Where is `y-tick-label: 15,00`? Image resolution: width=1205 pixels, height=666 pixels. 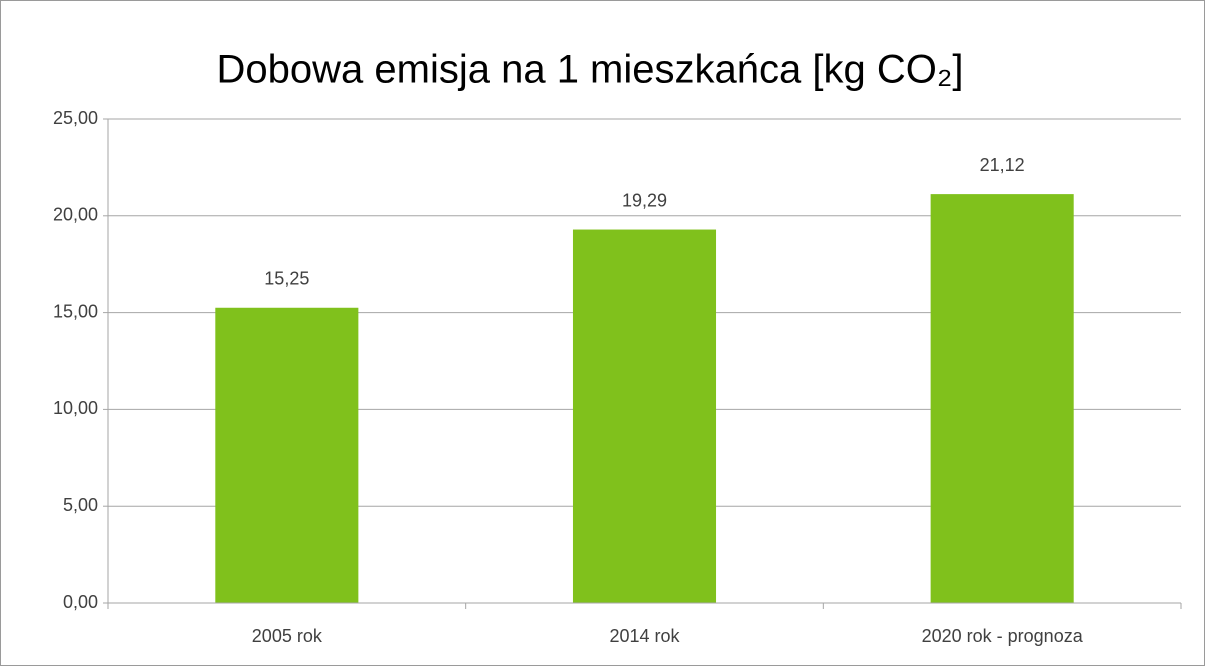 y-tick-label: 15,00 is located at coordinates (75, 311).